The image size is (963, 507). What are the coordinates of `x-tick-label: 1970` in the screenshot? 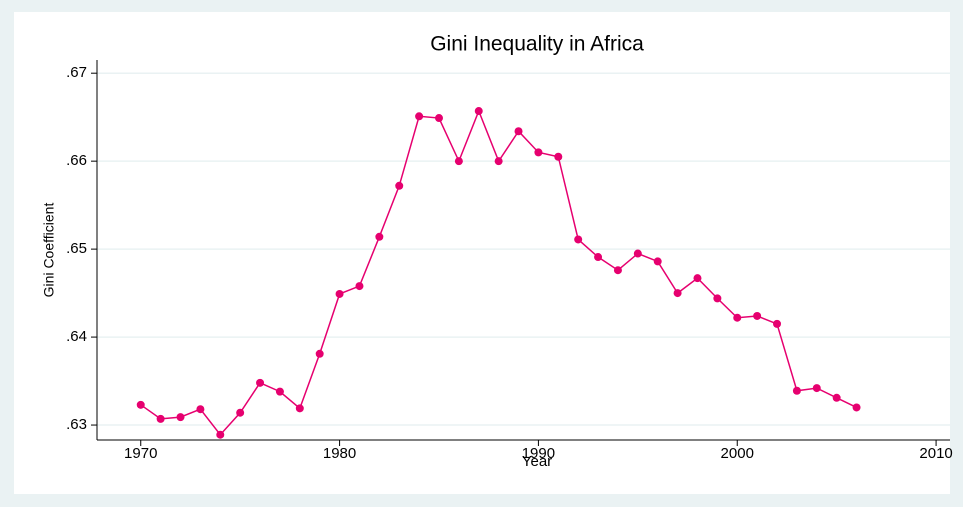 It's located at (140, 453).